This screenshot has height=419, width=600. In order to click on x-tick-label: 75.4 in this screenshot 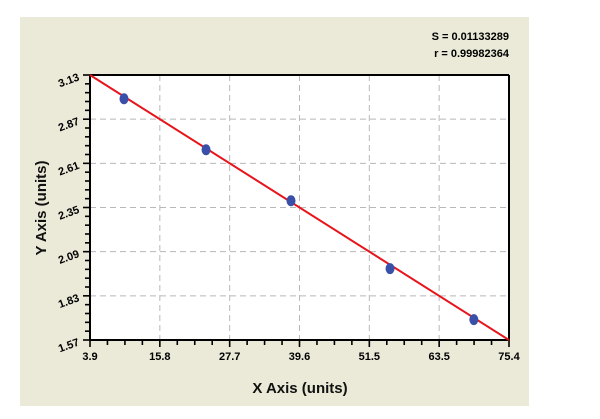, I will do `click(509, 357)`.